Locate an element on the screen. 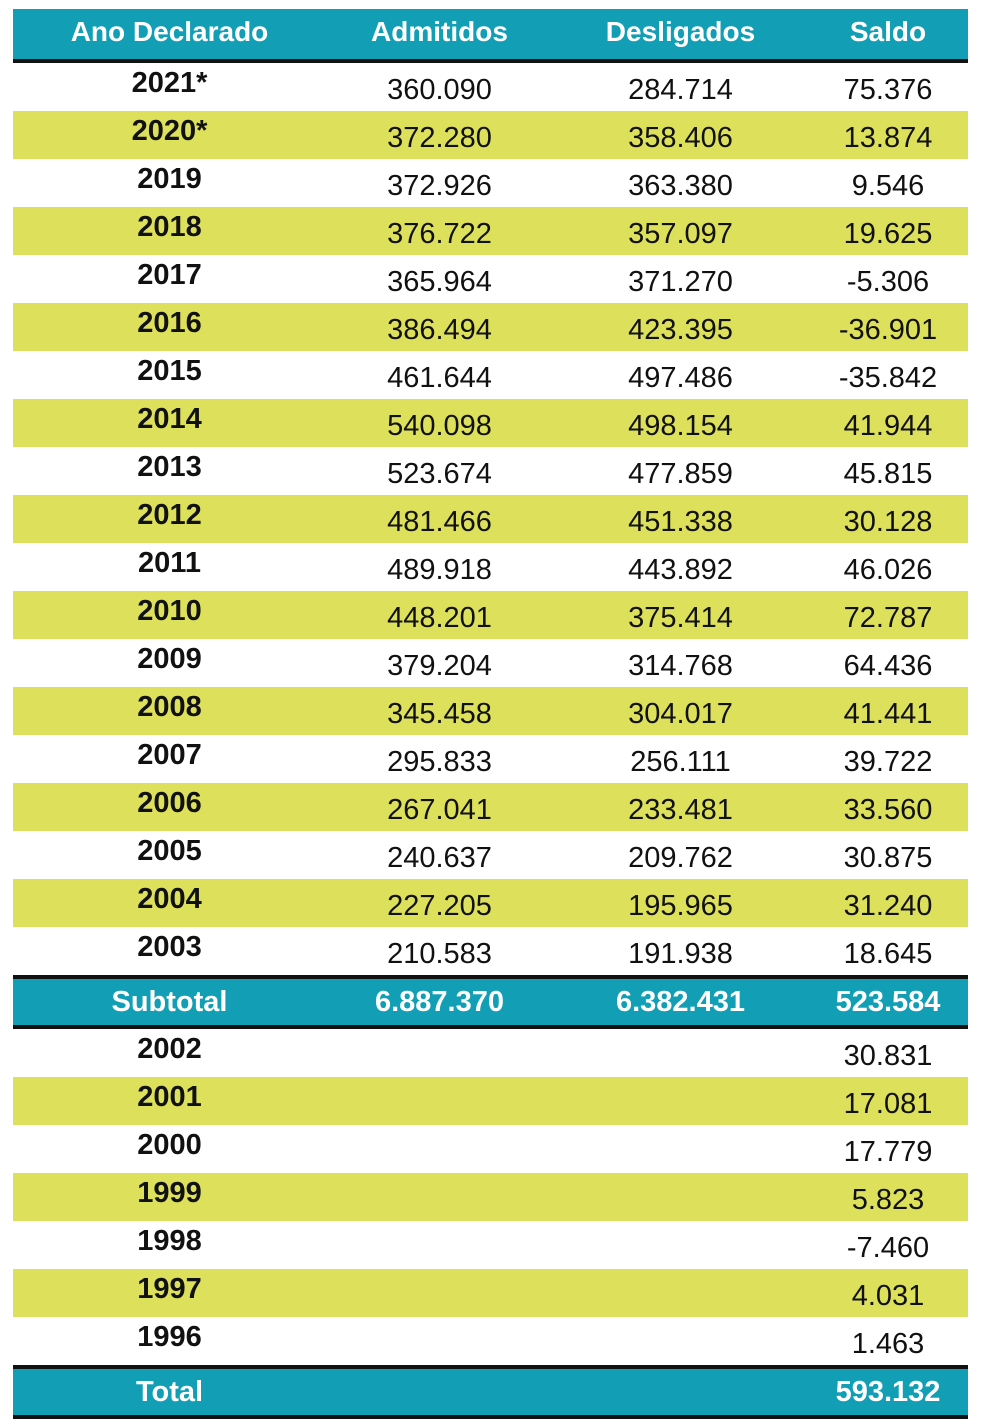 This screenshot has width=990, height=1425. balance-cell: -36.901 is located at coordinates (888, 329).